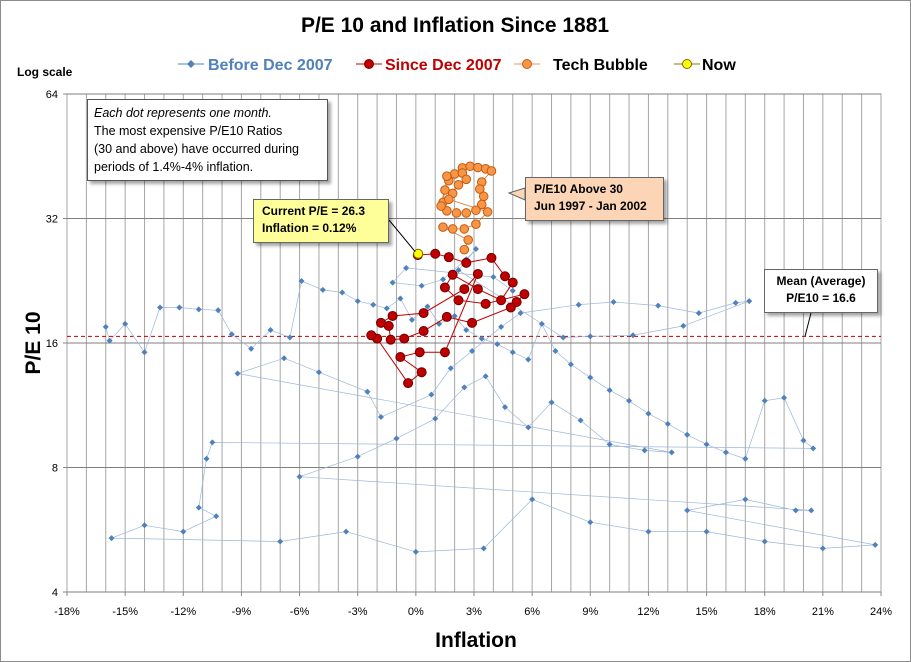 Image resolution: width=911 pixels, height=662 pixels. Describe the element at coordinates (402, 236) in the screenshot. I see `current-pe-leader` at that location.